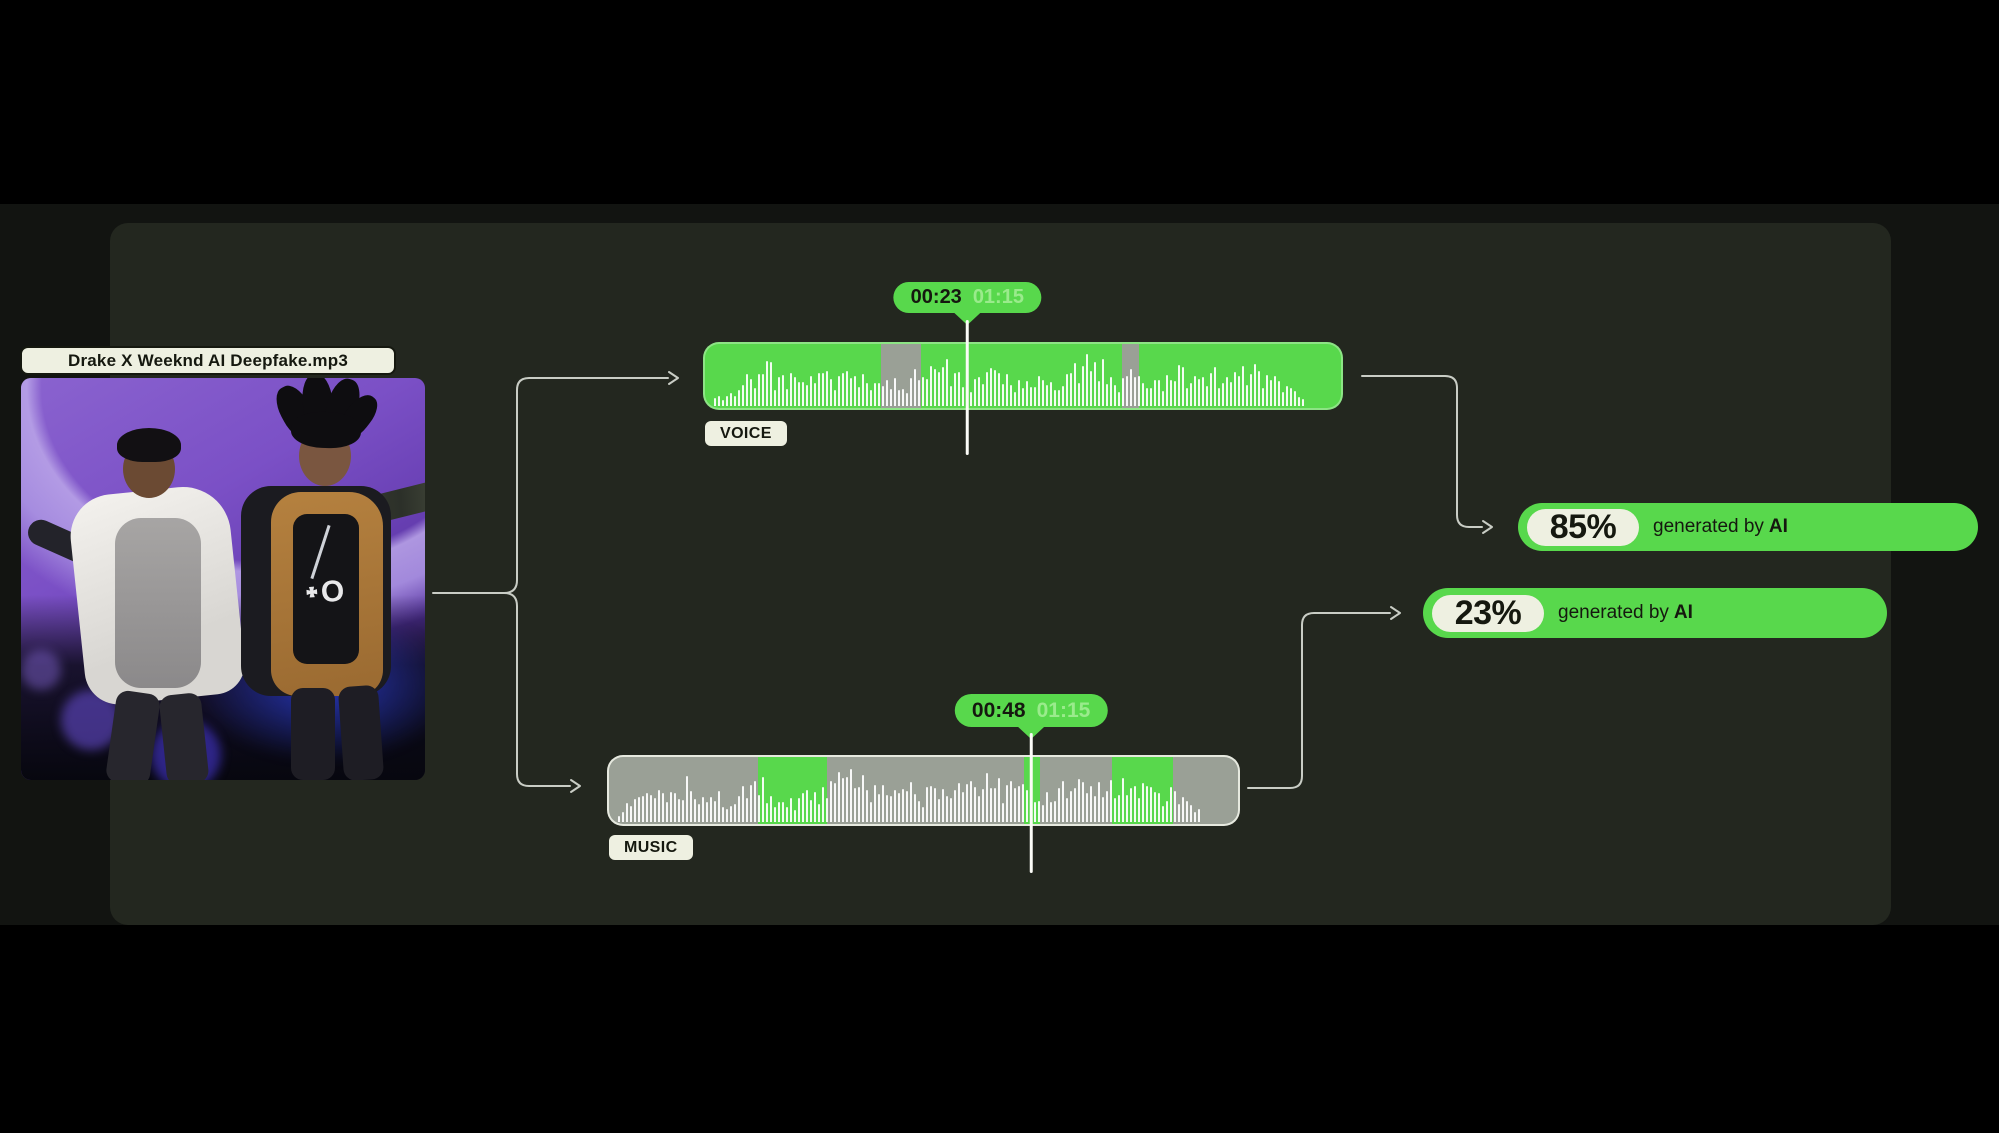 The width and height of the screenshot is (1999, 1133). What do you see at coordinates (1625, 612) in the screenshot?
I see `music-ai-result-label: generated by AI` at bounding box center [1625, 612].